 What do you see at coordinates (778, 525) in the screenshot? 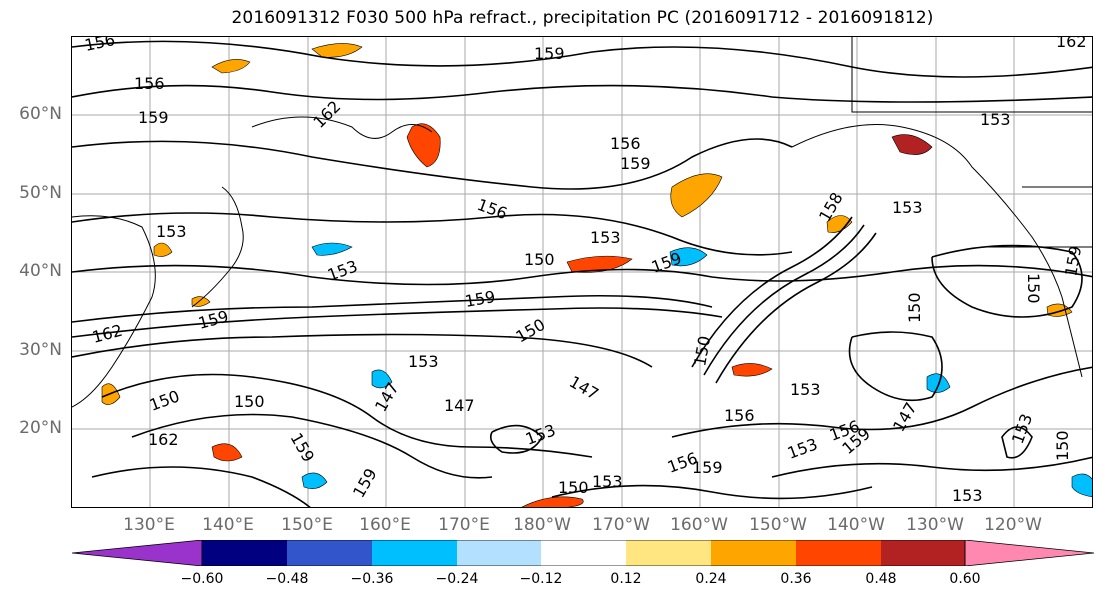
I see `longitude-label: 150°W` at bounding box center [778, 525].